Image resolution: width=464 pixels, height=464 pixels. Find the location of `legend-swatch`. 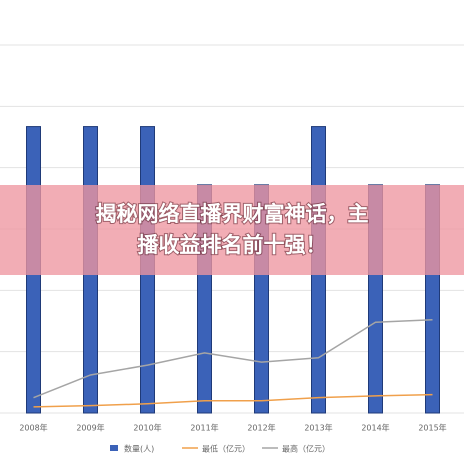

legend-swatch is located at coordinates (114, 448).